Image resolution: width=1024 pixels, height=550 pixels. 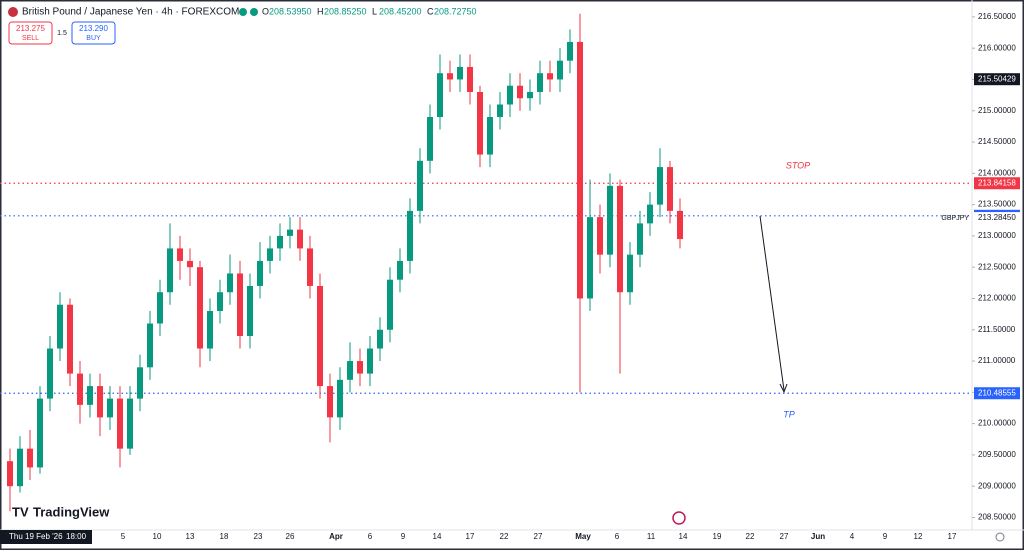 I want to click on x-tick-label: 4, so click(x=852, y=536).